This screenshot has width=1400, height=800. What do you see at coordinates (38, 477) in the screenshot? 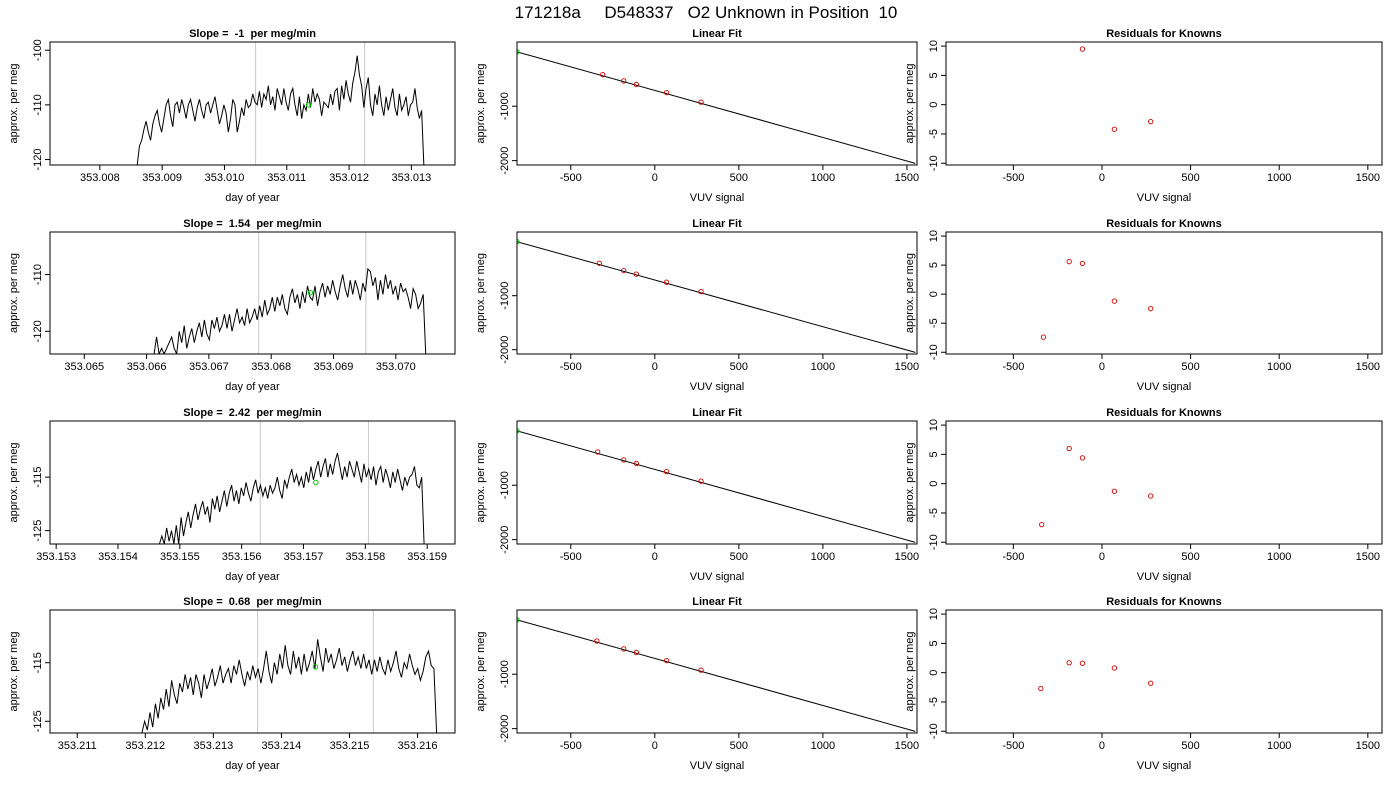
I see `y-tick-label: -115` at bounding box center [38, 477].